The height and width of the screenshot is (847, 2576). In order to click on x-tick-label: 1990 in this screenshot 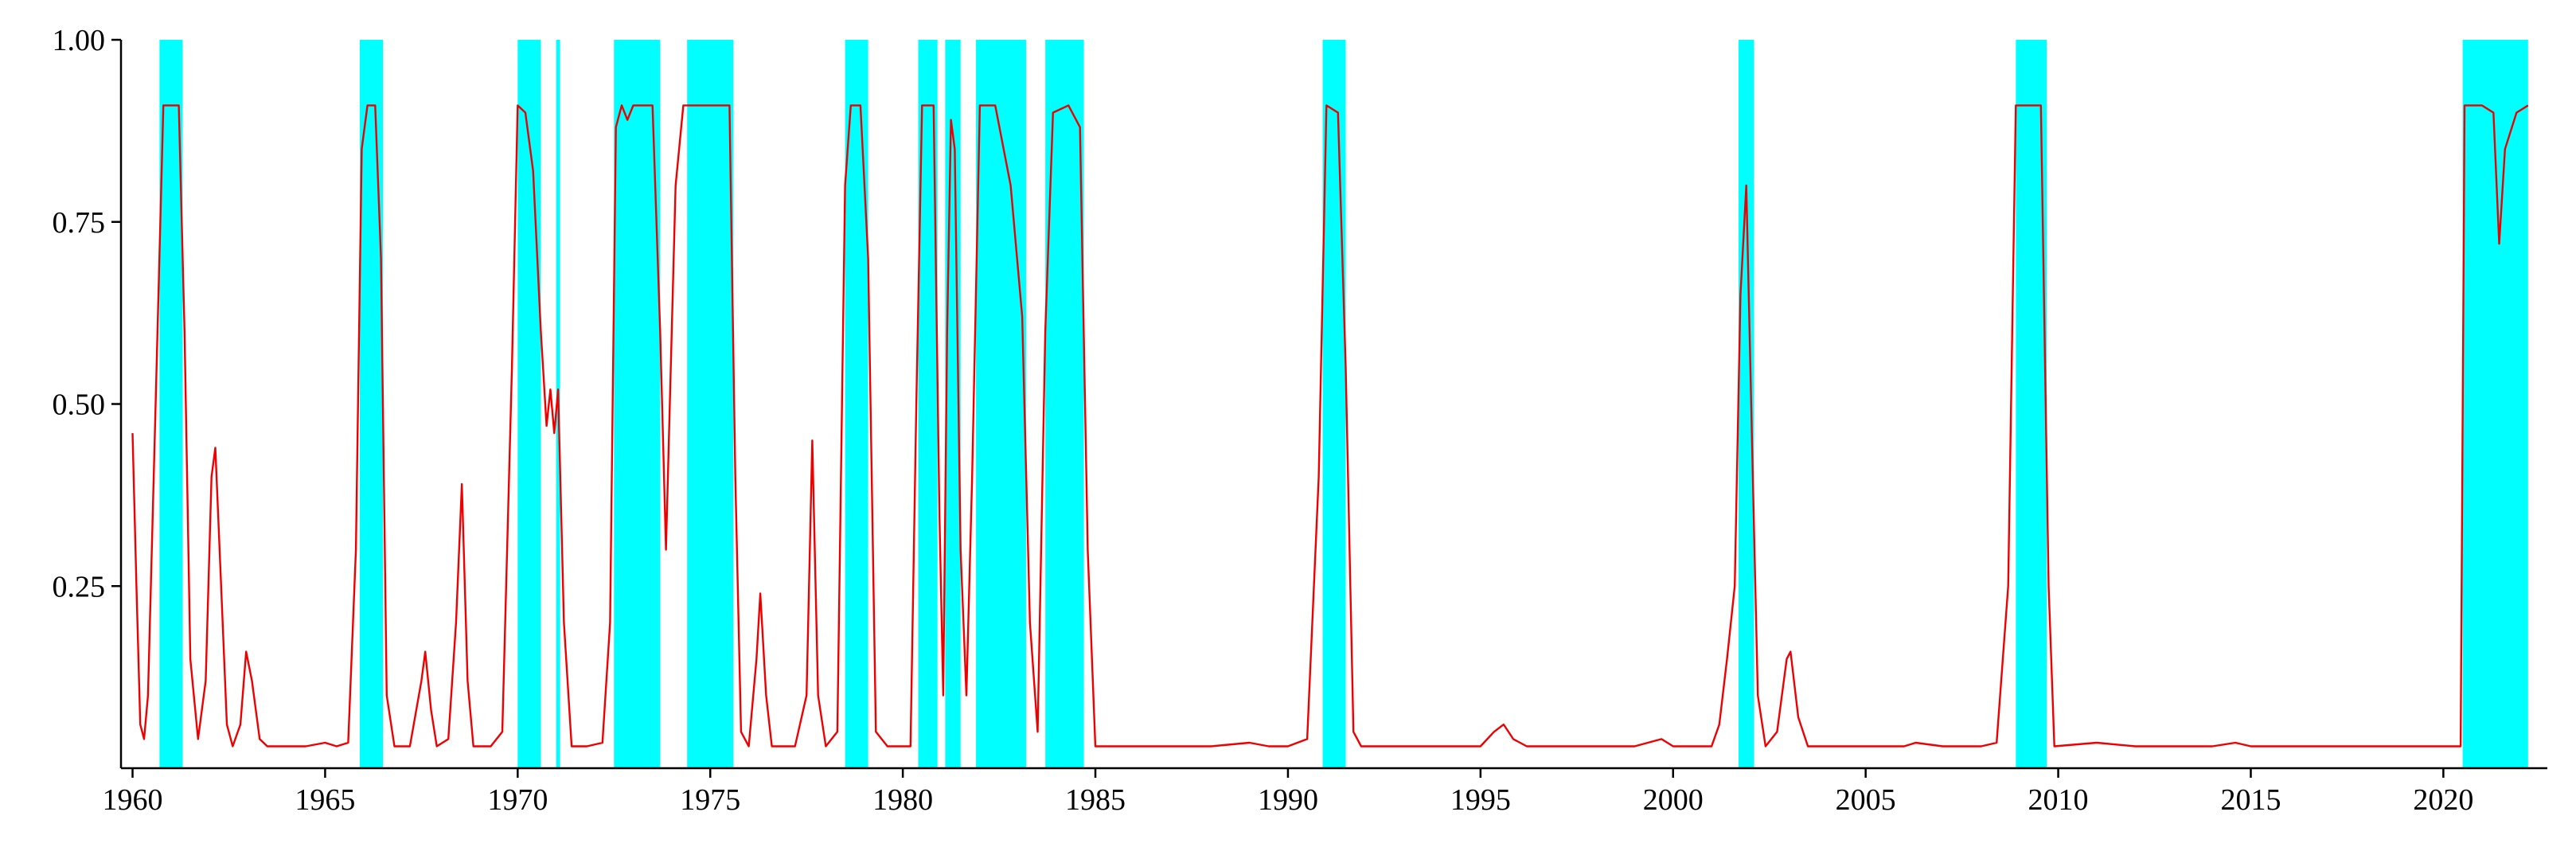, I will do `click(1288, 800)`.